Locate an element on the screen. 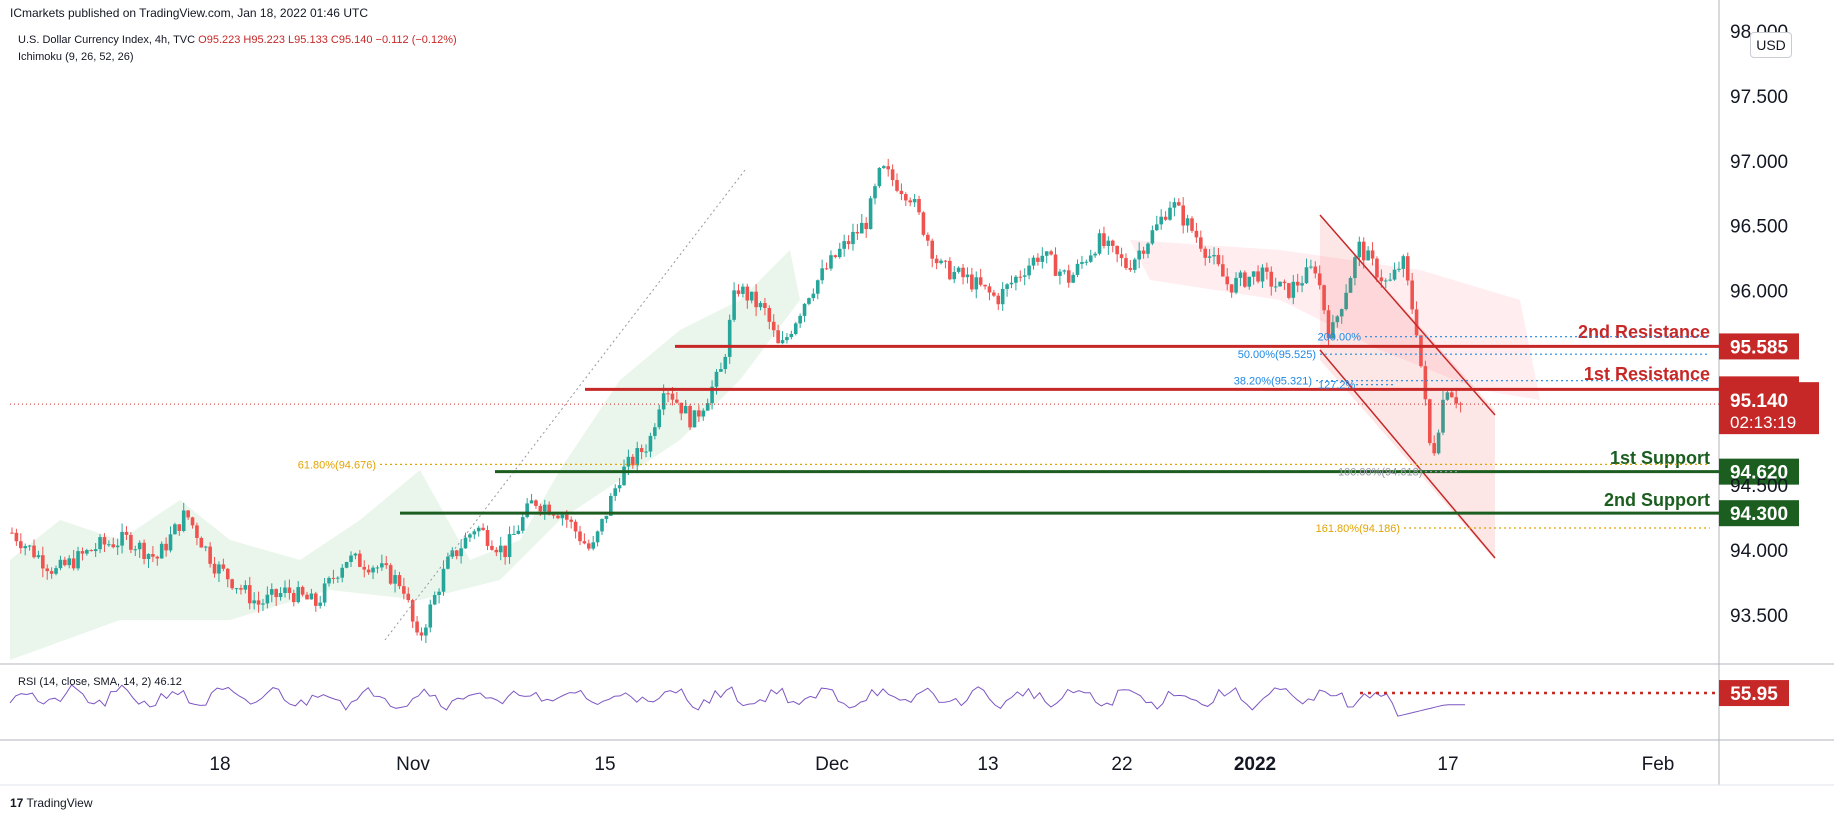  fib-level-label: 200.00% is located at coordinates (1340, 338).